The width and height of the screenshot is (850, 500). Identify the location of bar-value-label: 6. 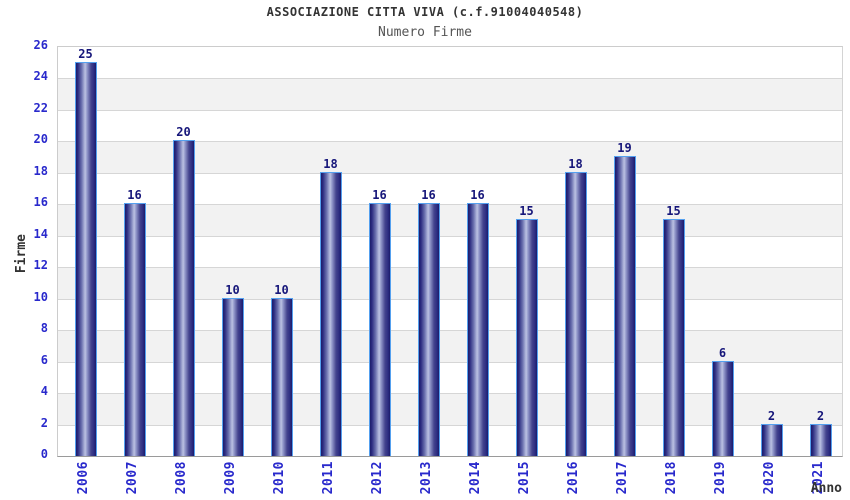
(722, 352).